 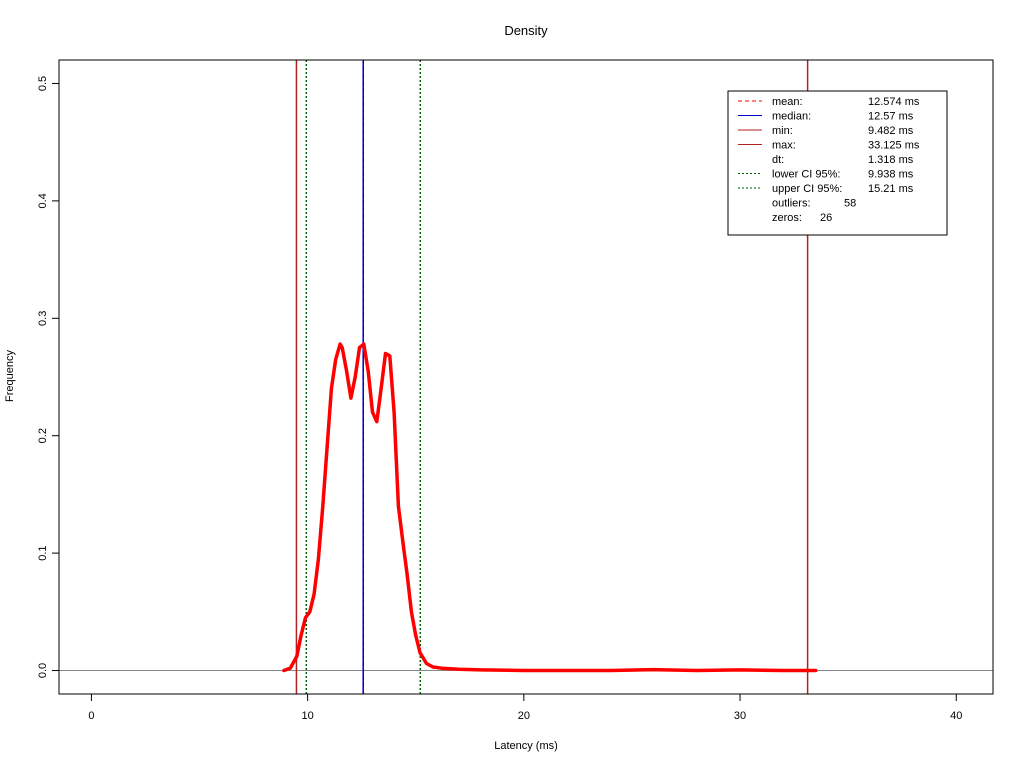 I want to click on legend-box, so click(x=837, y=163).